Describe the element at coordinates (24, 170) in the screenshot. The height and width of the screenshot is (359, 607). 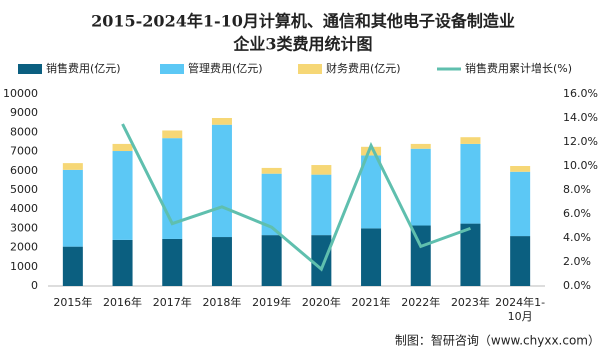
I see `y-tick-label: 6000` at that location.